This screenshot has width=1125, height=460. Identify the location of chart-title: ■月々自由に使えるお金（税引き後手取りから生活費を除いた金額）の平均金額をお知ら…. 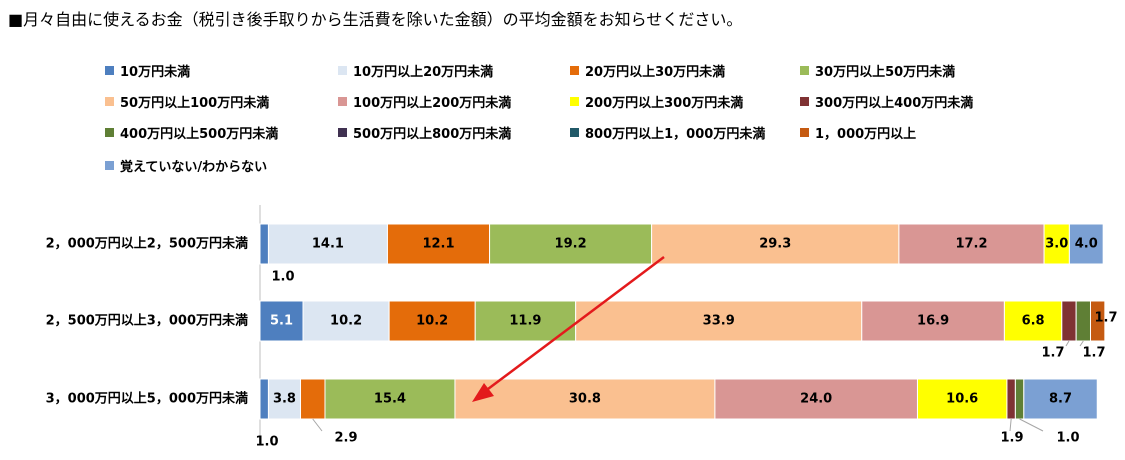
(375, 19).